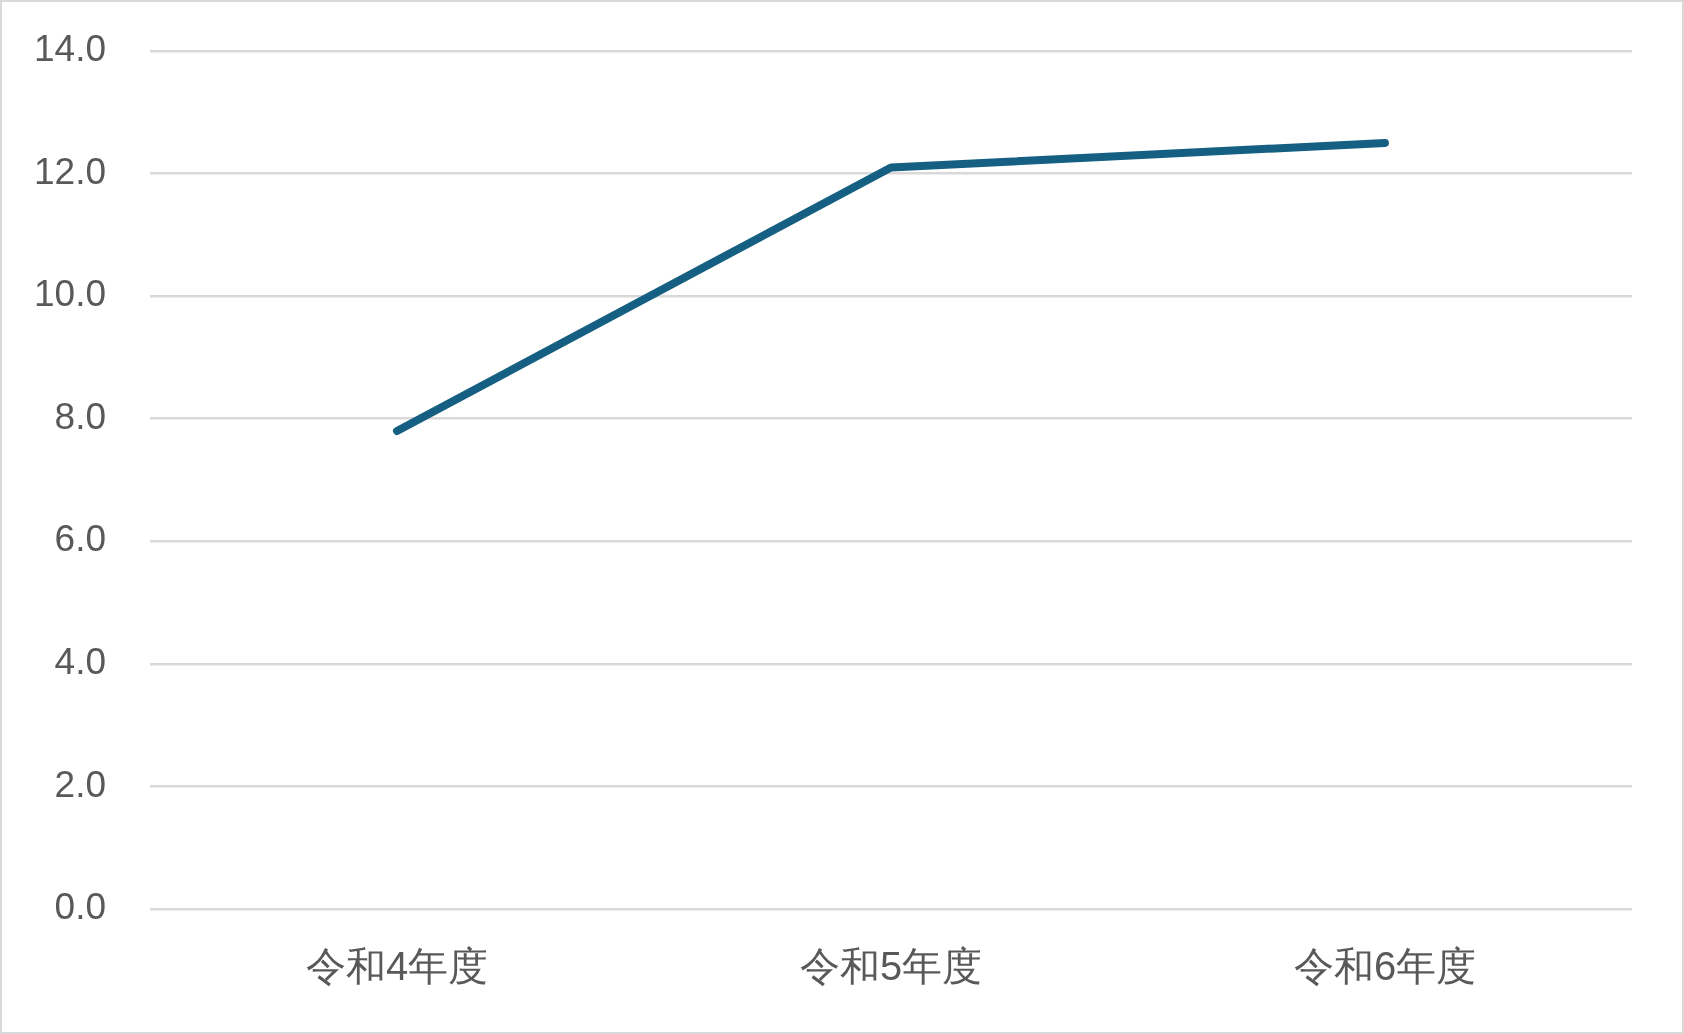 The image size is (1684, 1034). Describe the element at coordinates (891, 966) in the screenshot. I see `x-tick-label: 令和5年度` at that location.